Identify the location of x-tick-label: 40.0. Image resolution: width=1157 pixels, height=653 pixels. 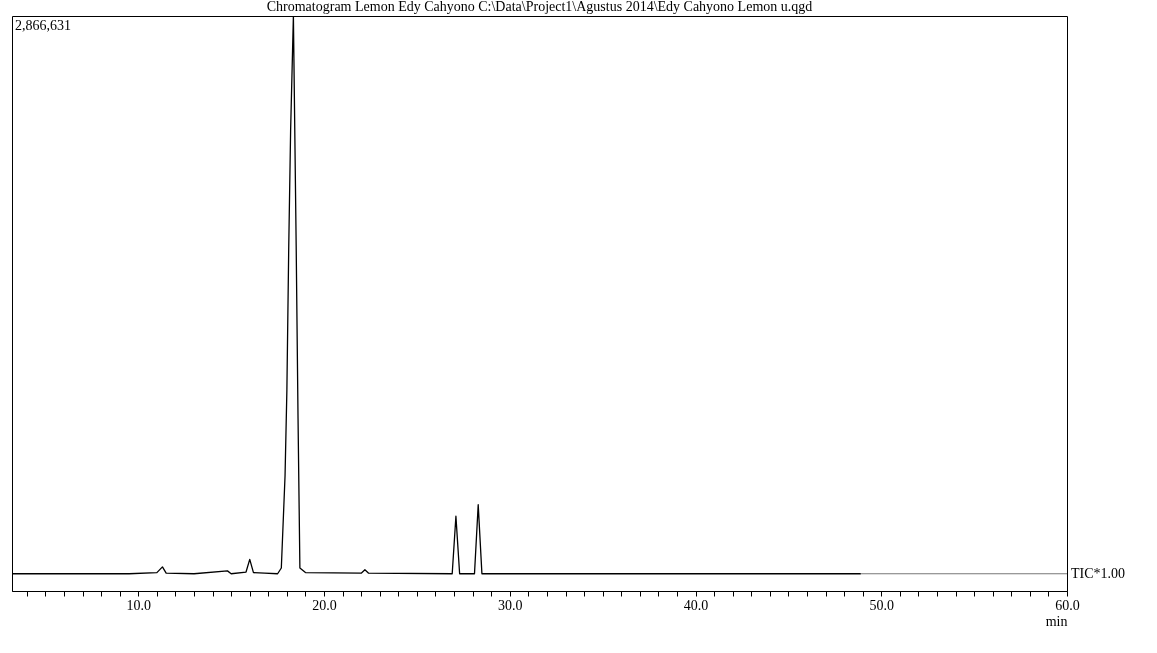
(696, 605).